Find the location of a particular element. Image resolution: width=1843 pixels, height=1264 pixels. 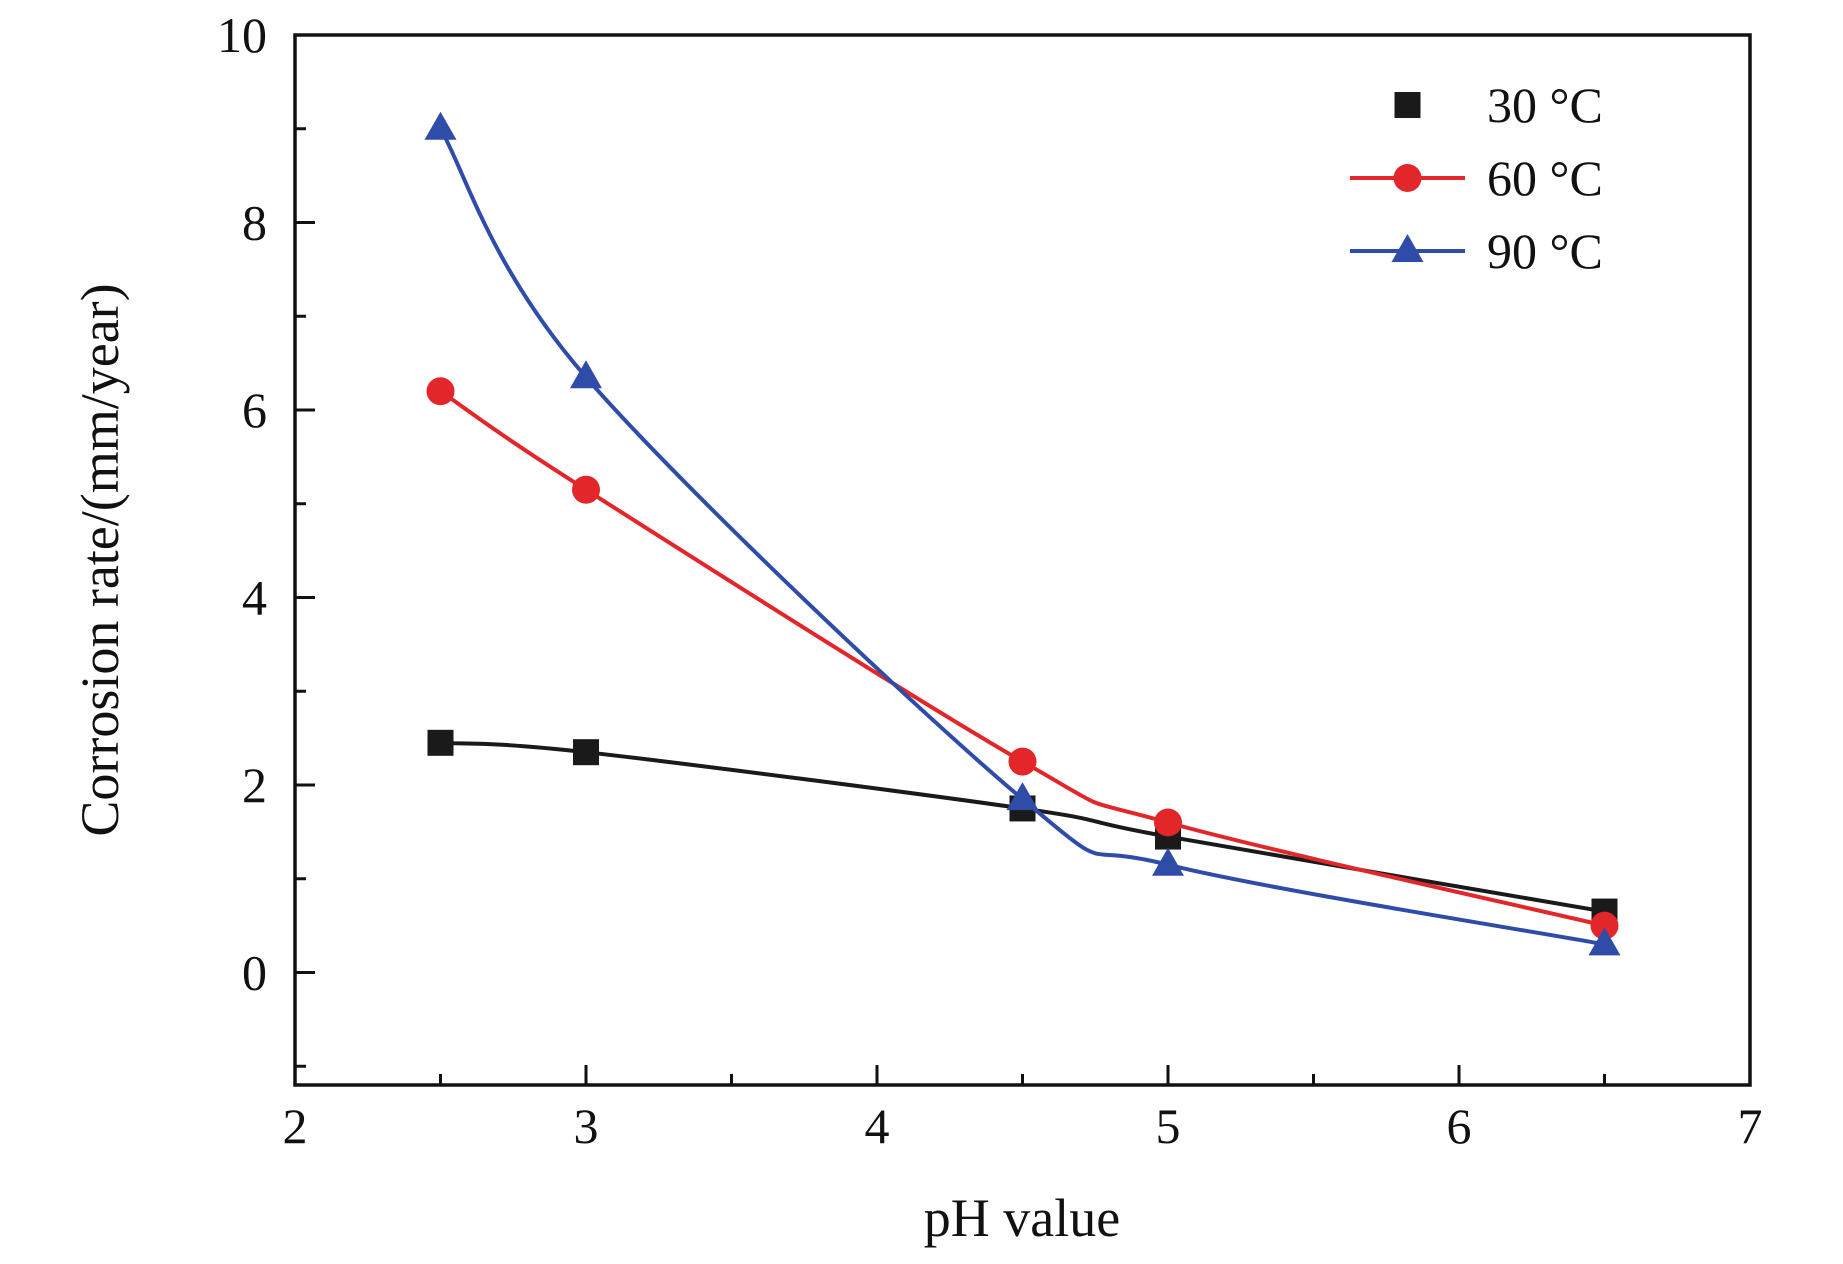

legend-label: 60 °C is located at coordinates (1545, 178).